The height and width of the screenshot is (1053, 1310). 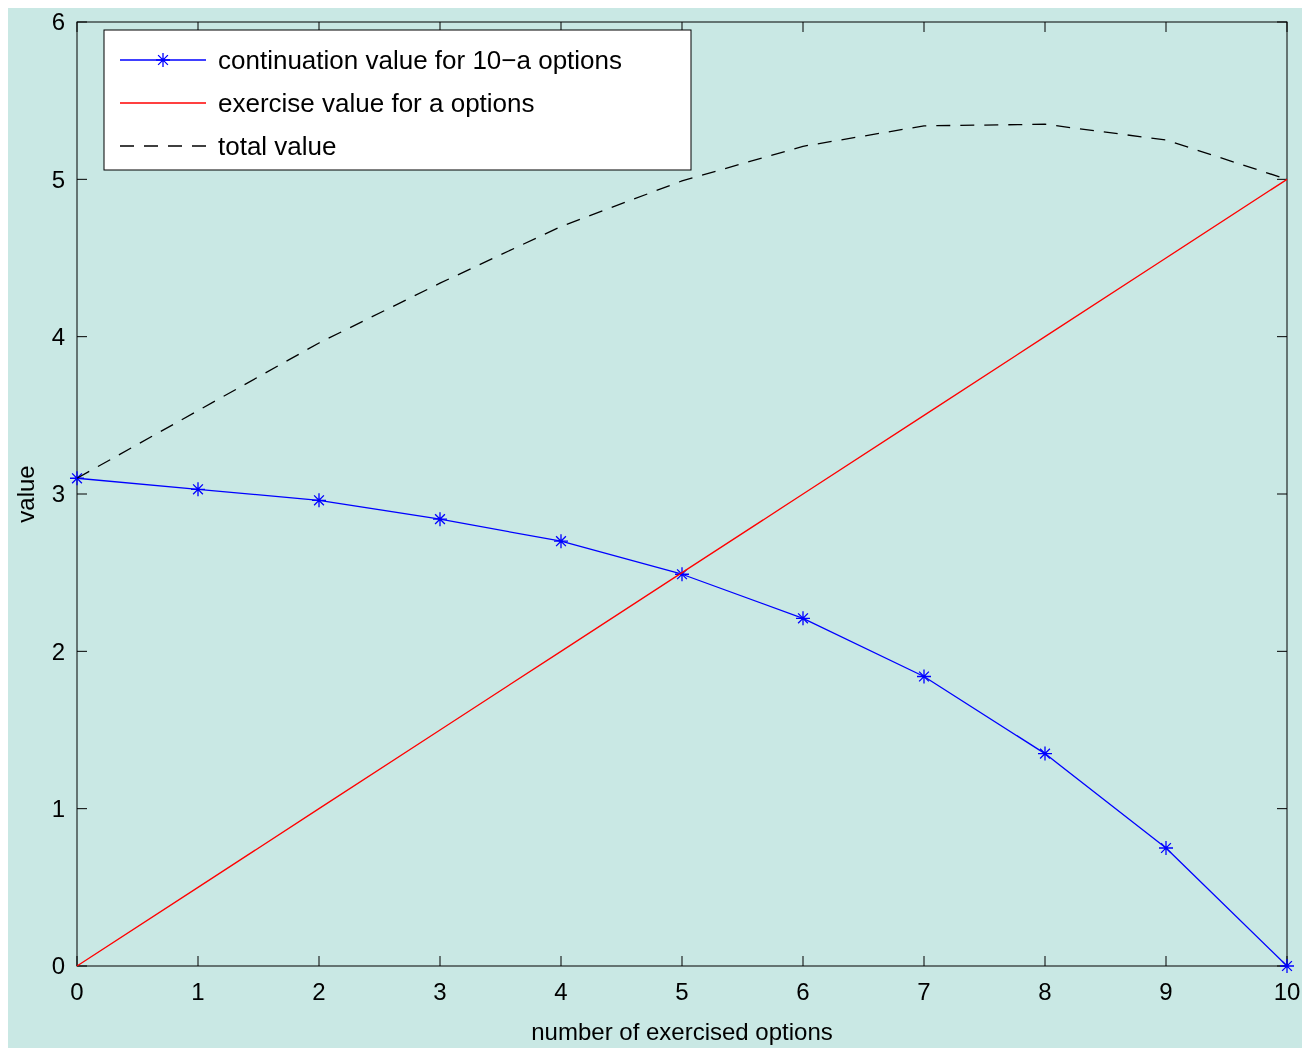 I want to click on y-axis-title: value, so click(x=25, y=494).